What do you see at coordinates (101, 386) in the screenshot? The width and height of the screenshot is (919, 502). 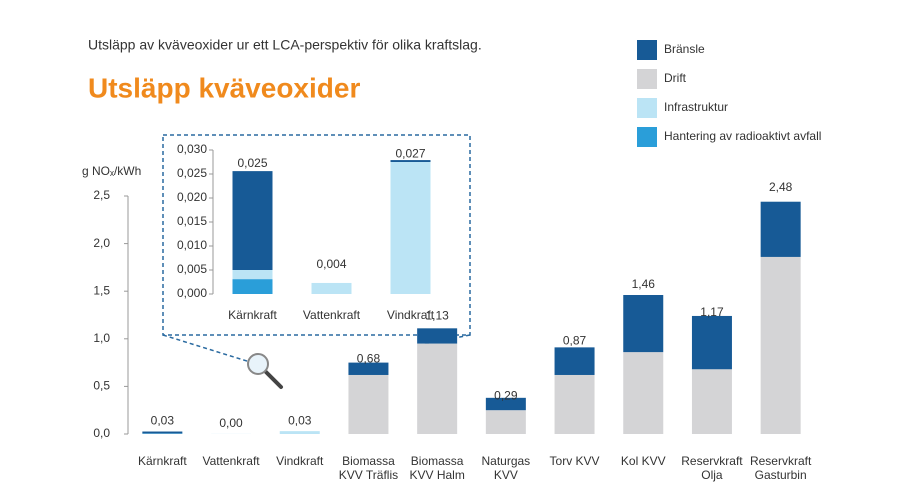 I see `y-tick-label: 0,5` at bounding box center [101, 386].